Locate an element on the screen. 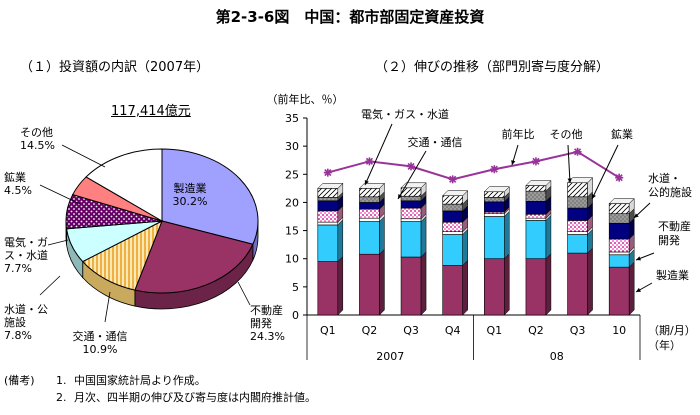 This screenshot has height=415, width=700. x-tick-label: 10 is located at coordinates (619, 330).